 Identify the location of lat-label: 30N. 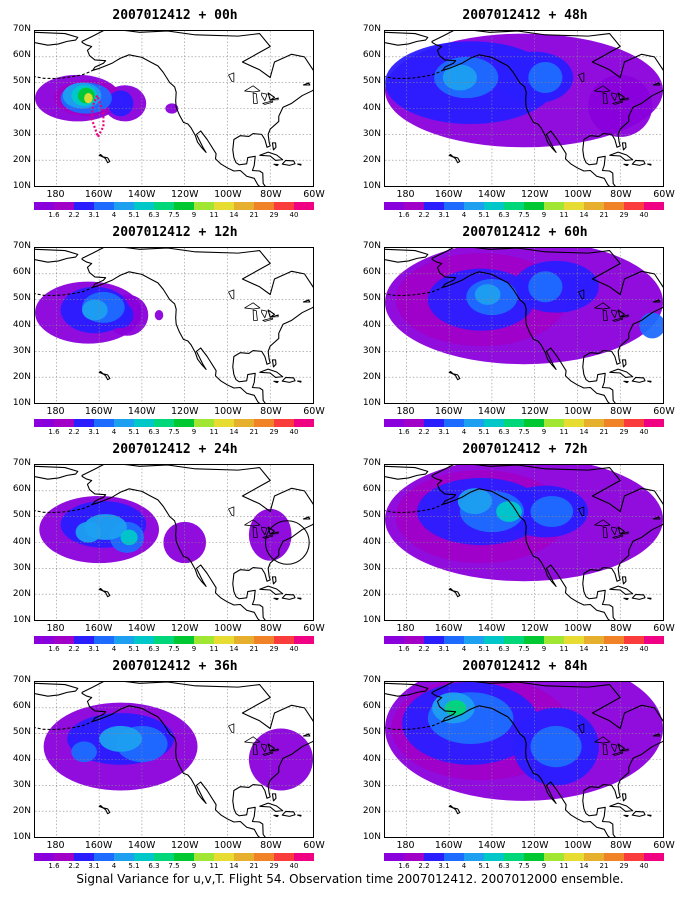
(21, 133).